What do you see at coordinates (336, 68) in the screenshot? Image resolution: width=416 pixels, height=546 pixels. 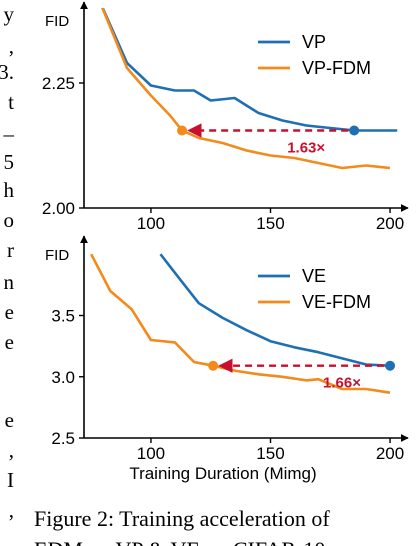 I see `legend-label-vp-fdm: VP-FDM` at bounding box center [336, 68].